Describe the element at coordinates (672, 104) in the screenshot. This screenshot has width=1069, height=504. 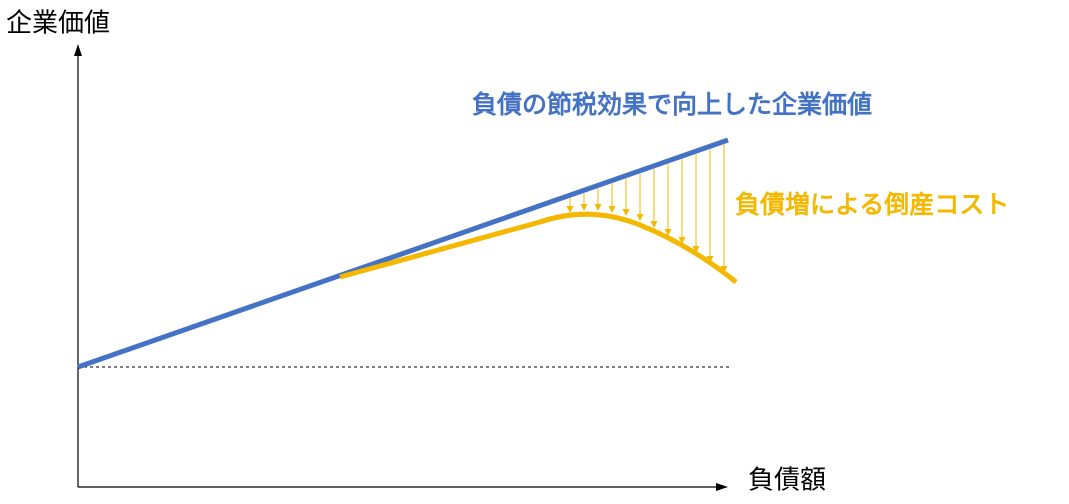
I see `tax-shield-label: 負債の節税効果で向上した企業価値` at that location.